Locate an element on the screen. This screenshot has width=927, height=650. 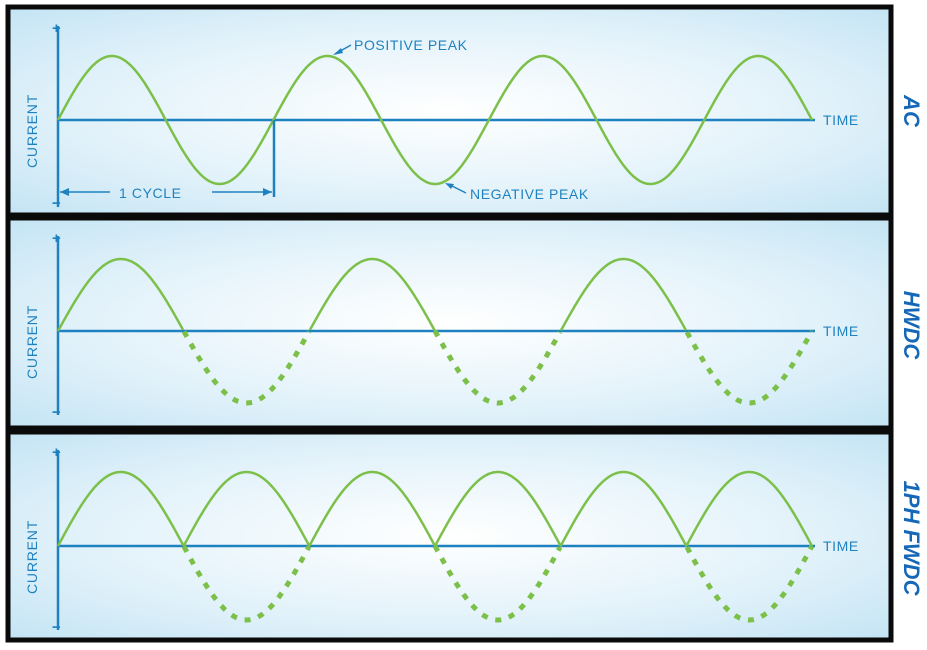
negative-peak-arrow is located at coordinates (456, 188).